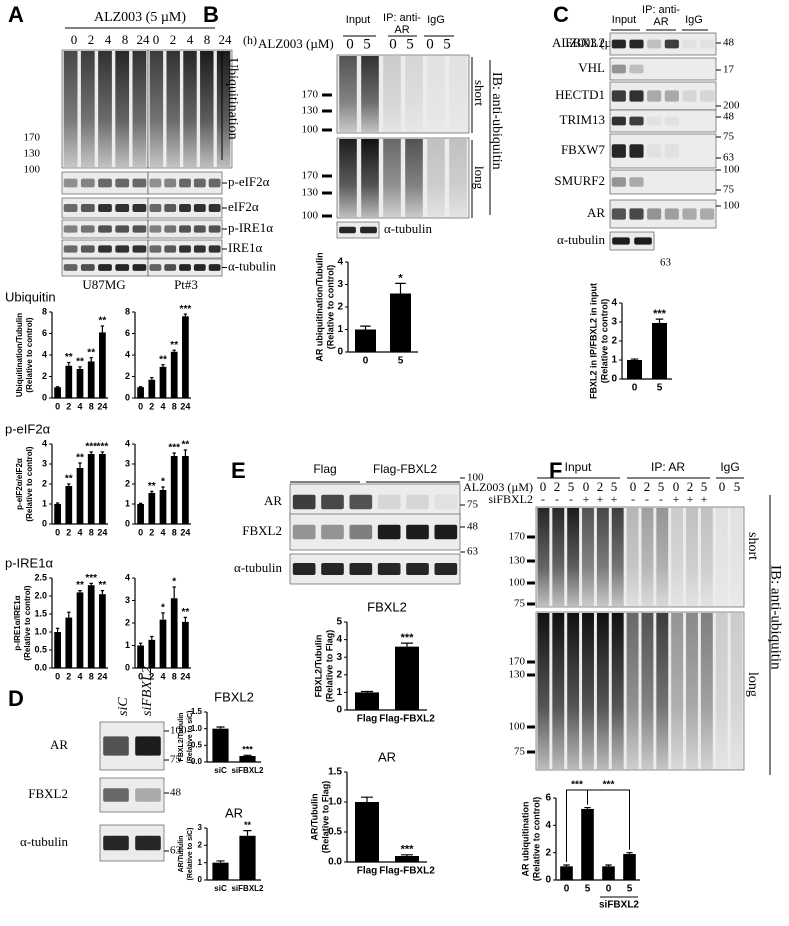 The image size is (789, 926). Describe the element at coordinates (103, 284) in the screenshot. I see `cell-label: U87MG` at that location.